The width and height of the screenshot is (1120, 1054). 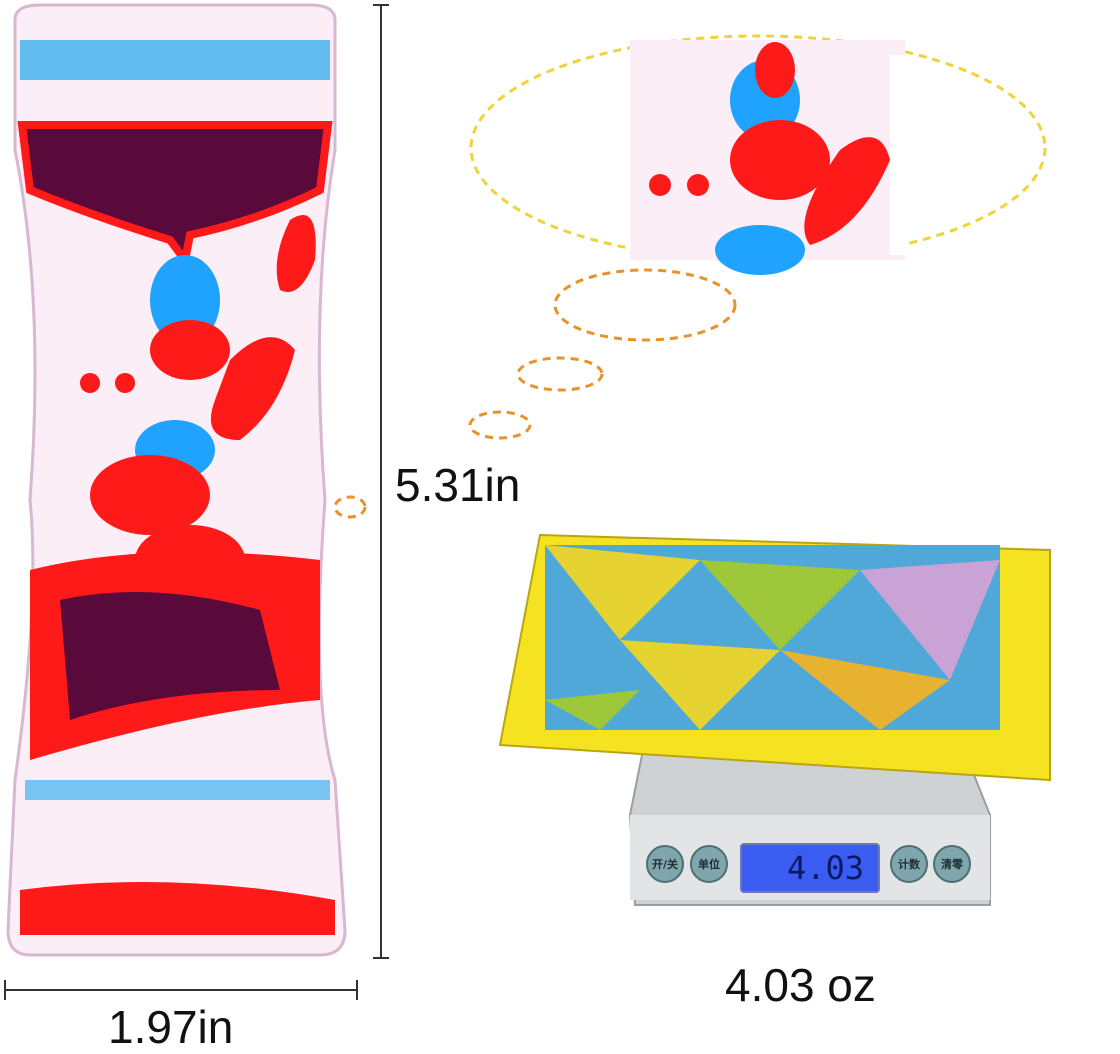 I want to click on height-dimension-line, so click(x=381, y=481).